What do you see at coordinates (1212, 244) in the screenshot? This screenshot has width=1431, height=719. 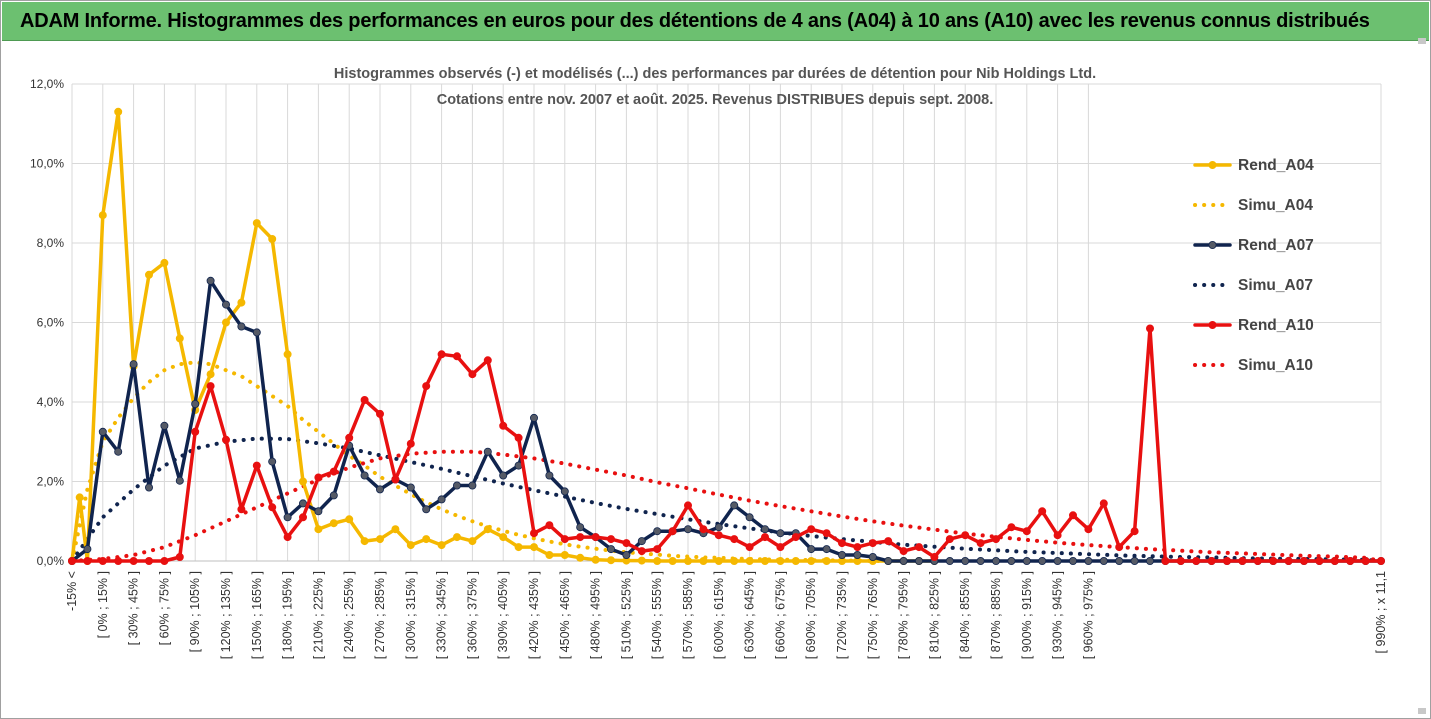 I see `legend-marker` at bounding box center [1212, 244].